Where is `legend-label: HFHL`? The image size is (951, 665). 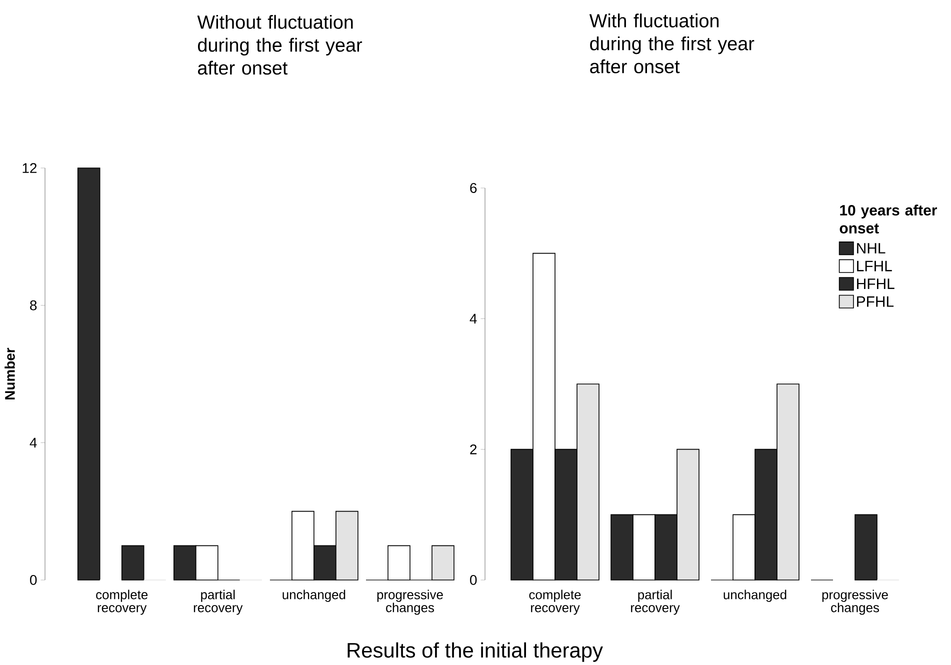 legend-label: HFHL is located at coordinates (875, 283).